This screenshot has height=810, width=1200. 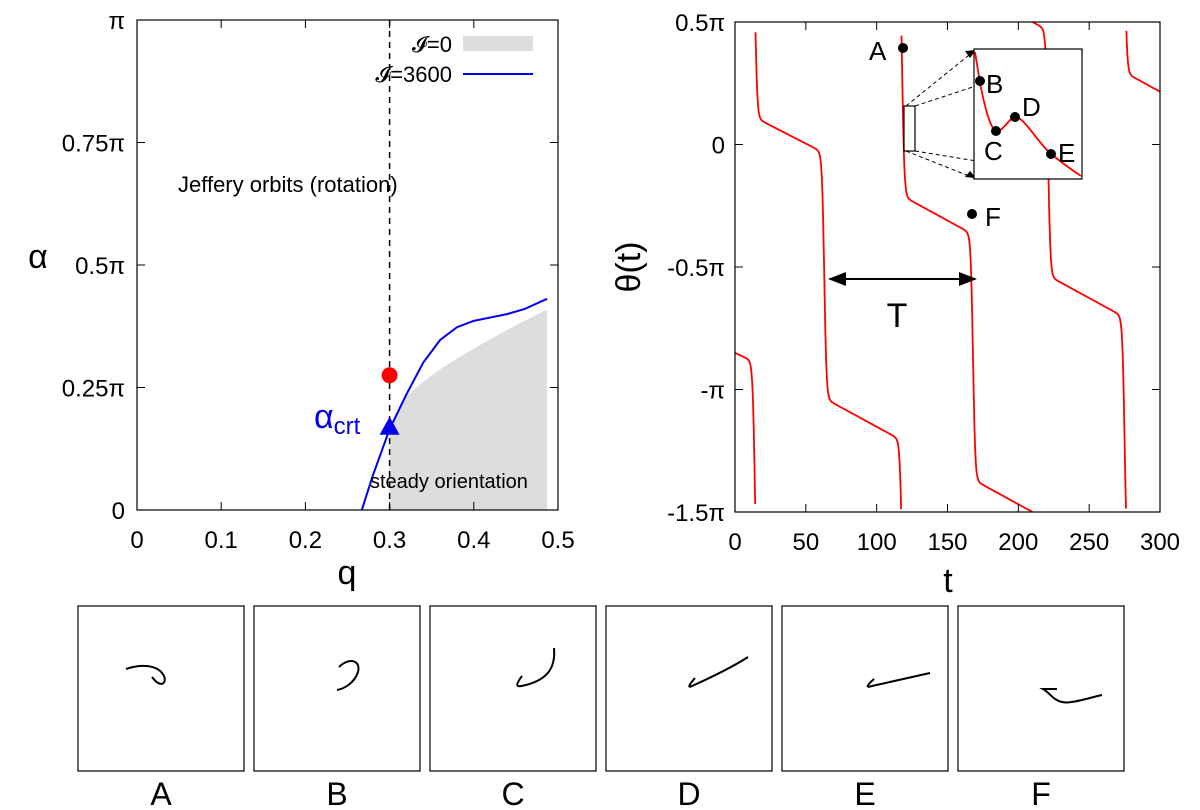 I want to click on point-c-marker, so click(x=996, y=131).